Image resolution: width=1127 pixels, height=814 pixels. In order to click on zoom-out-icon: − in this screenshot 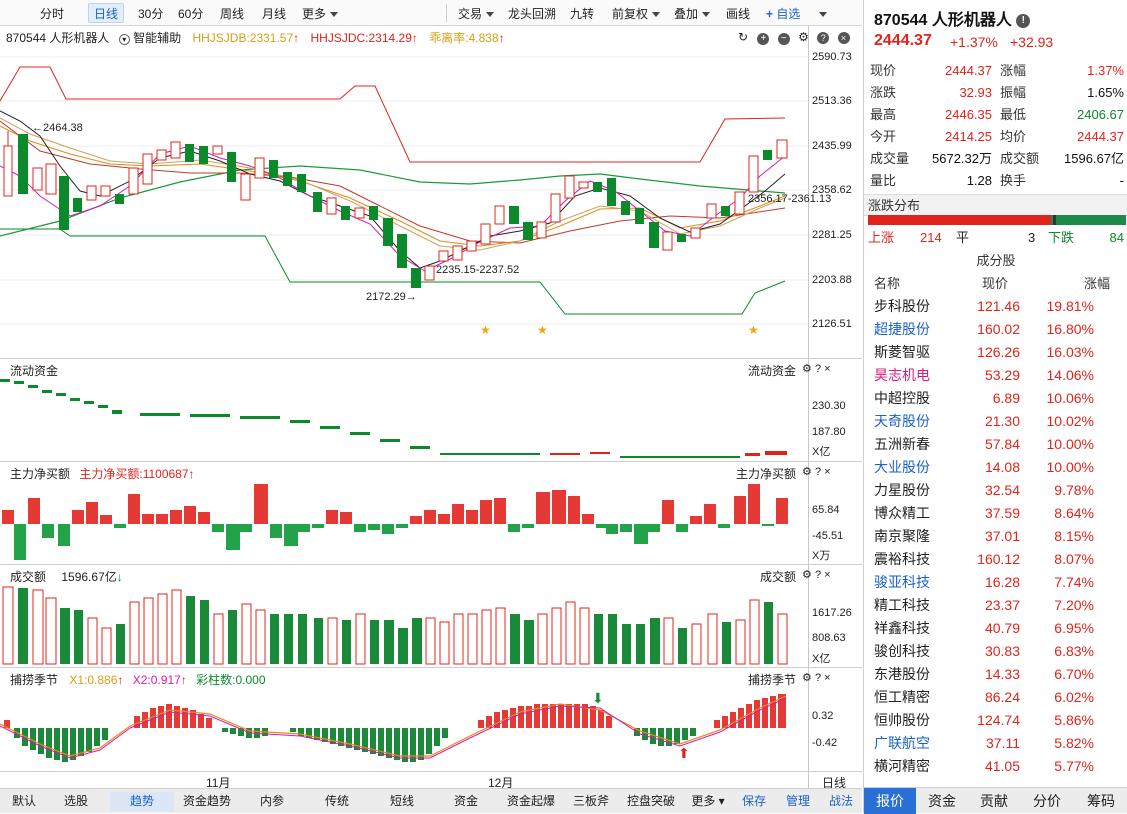, I will do `click(783, 39)`.